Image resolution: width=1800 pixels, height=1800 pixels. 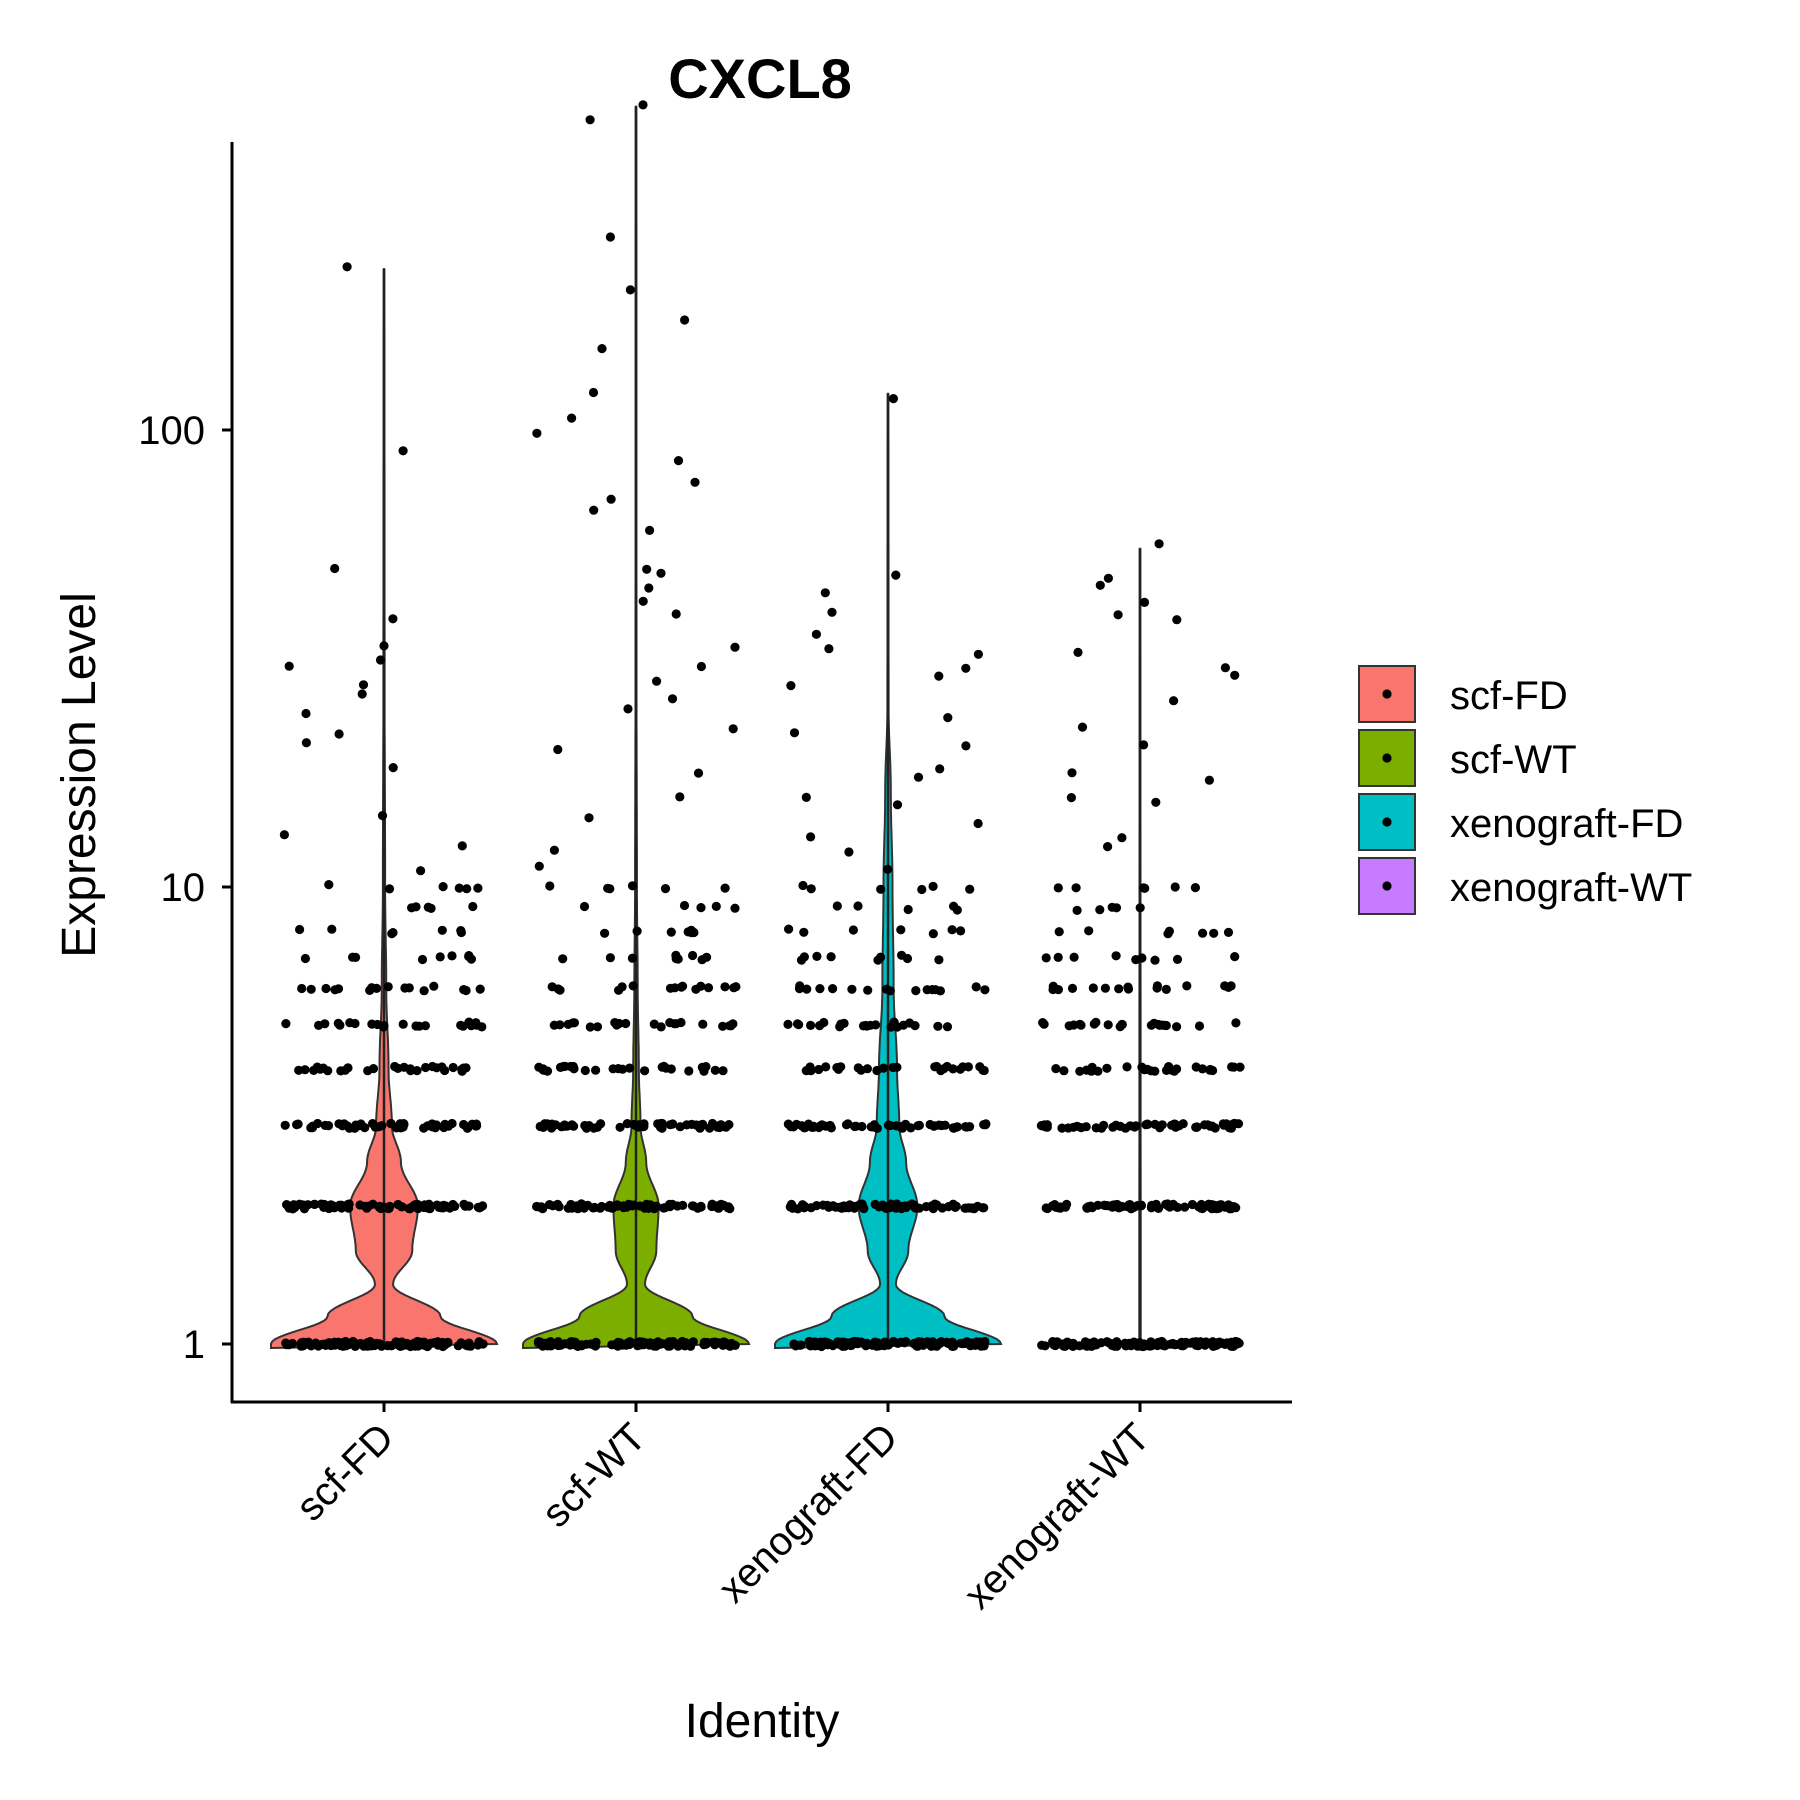 I want to click on legend-label: xenograft-WT, so click(x=1571, y=888).